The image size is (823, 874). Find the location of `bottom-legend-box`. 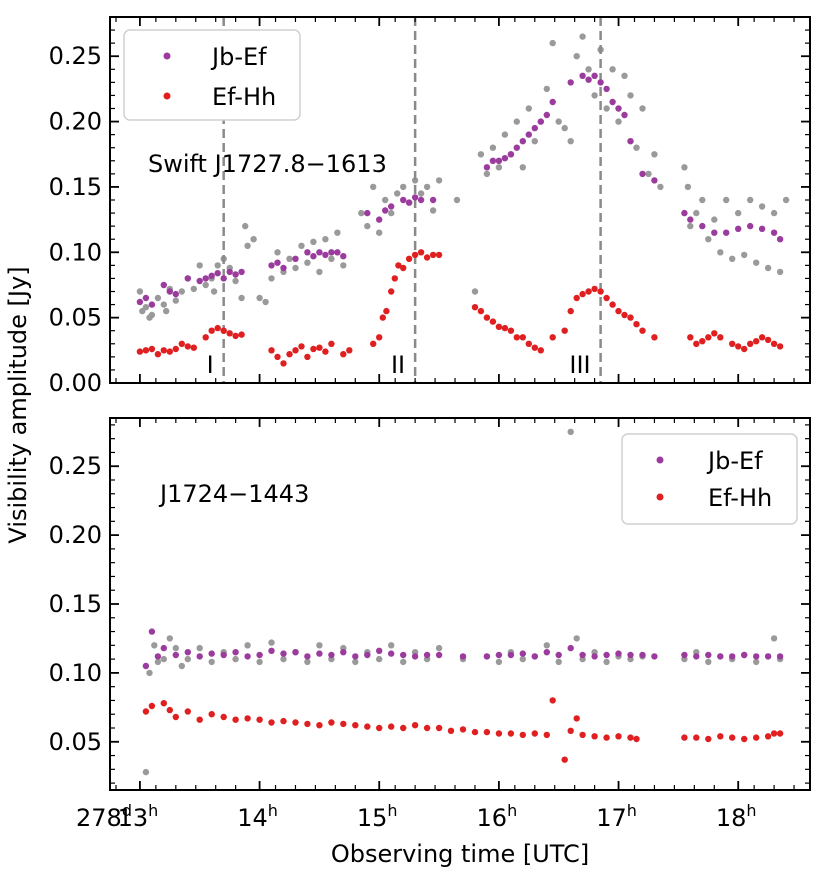

bottom-legend-box is located at coordinates (709, 479).